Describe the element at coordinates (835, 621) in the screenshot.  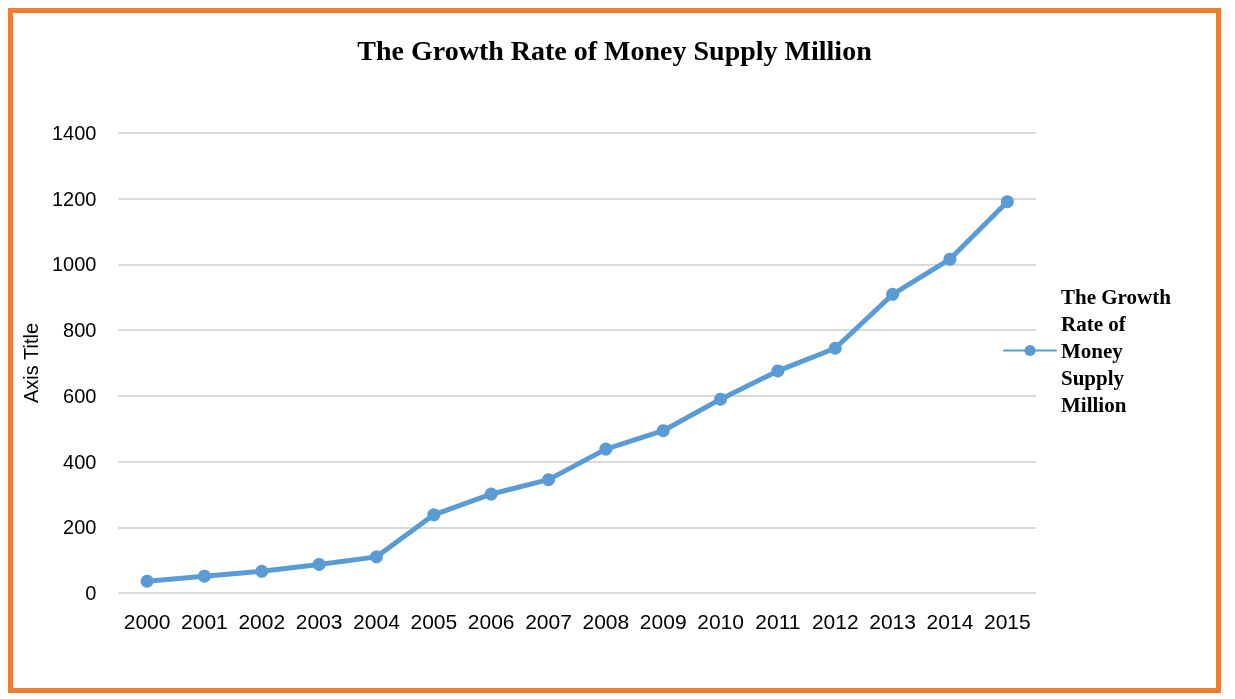
I see `x-tick-label: 2012` at that location.